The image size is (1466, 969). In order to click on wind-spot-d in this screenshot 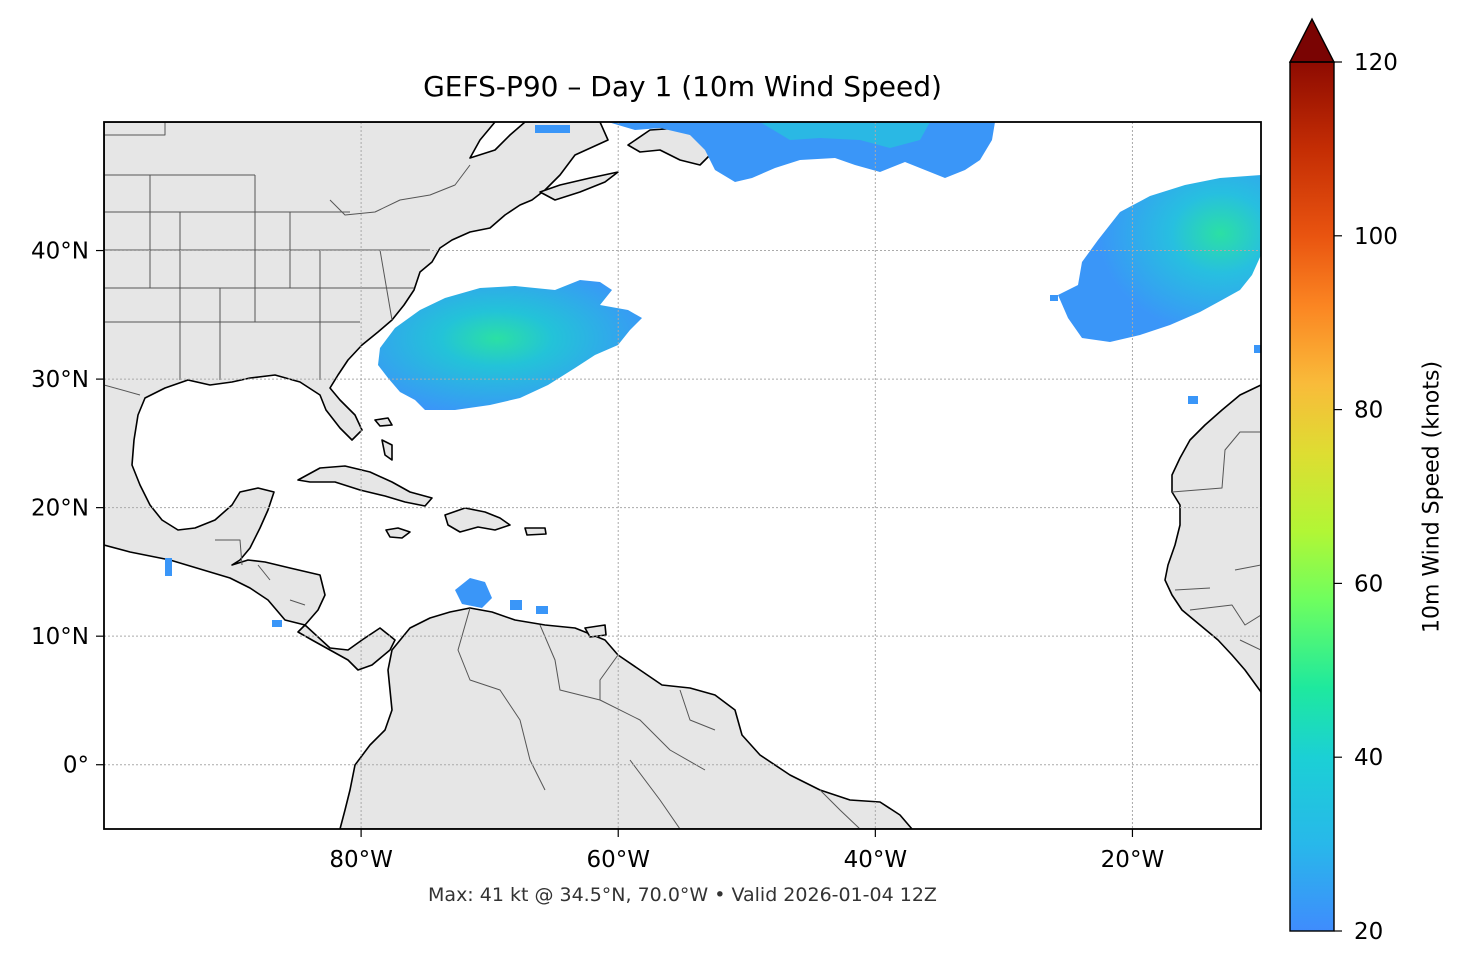, I will do `click(277, 623)`.